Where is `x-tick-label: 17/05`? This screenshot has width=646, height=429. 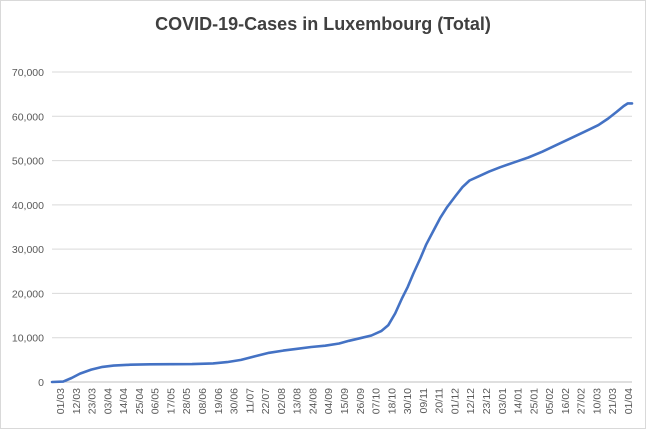
x-tick-label: 17/05 is located at coordinates (171, 401).